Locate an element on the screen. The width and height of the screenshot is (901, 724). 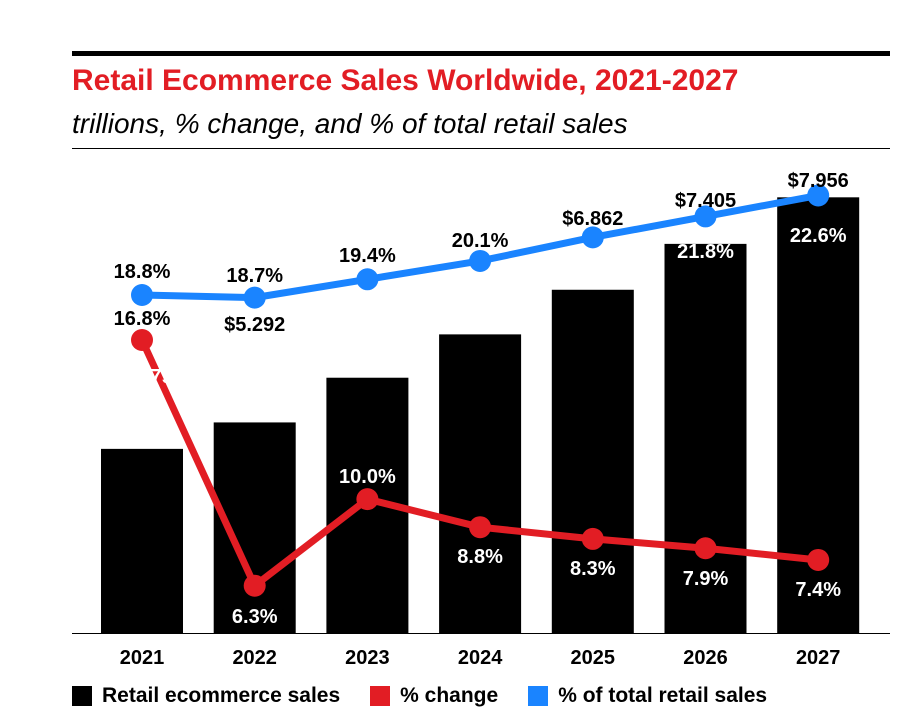
bar-2025 is located at coordinates (592, 461).